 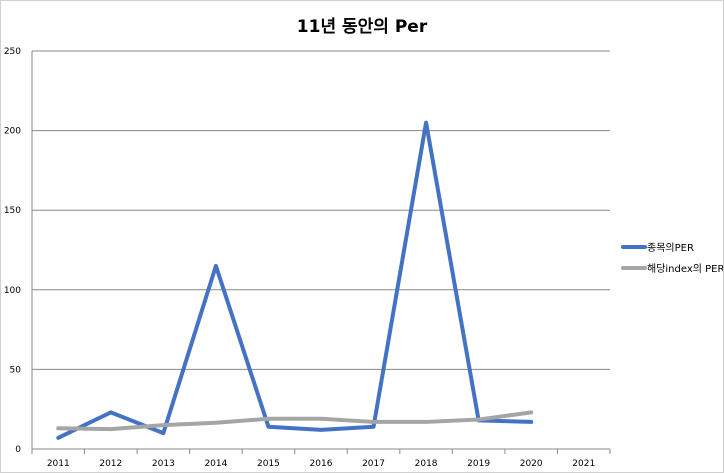 What do you see at coordinates (110, 464) in the screenshot?
I see `x-tick-label: 2012` at bounding box center [110, 464].